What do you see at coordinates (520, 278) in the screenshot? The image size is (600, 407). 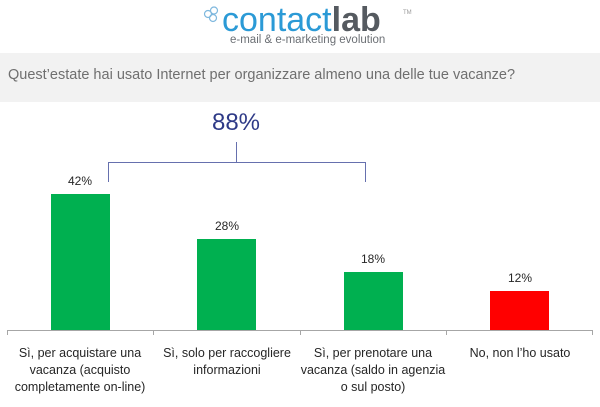 I see `bar-value-label: 12%` at bounding box center [520, 278].